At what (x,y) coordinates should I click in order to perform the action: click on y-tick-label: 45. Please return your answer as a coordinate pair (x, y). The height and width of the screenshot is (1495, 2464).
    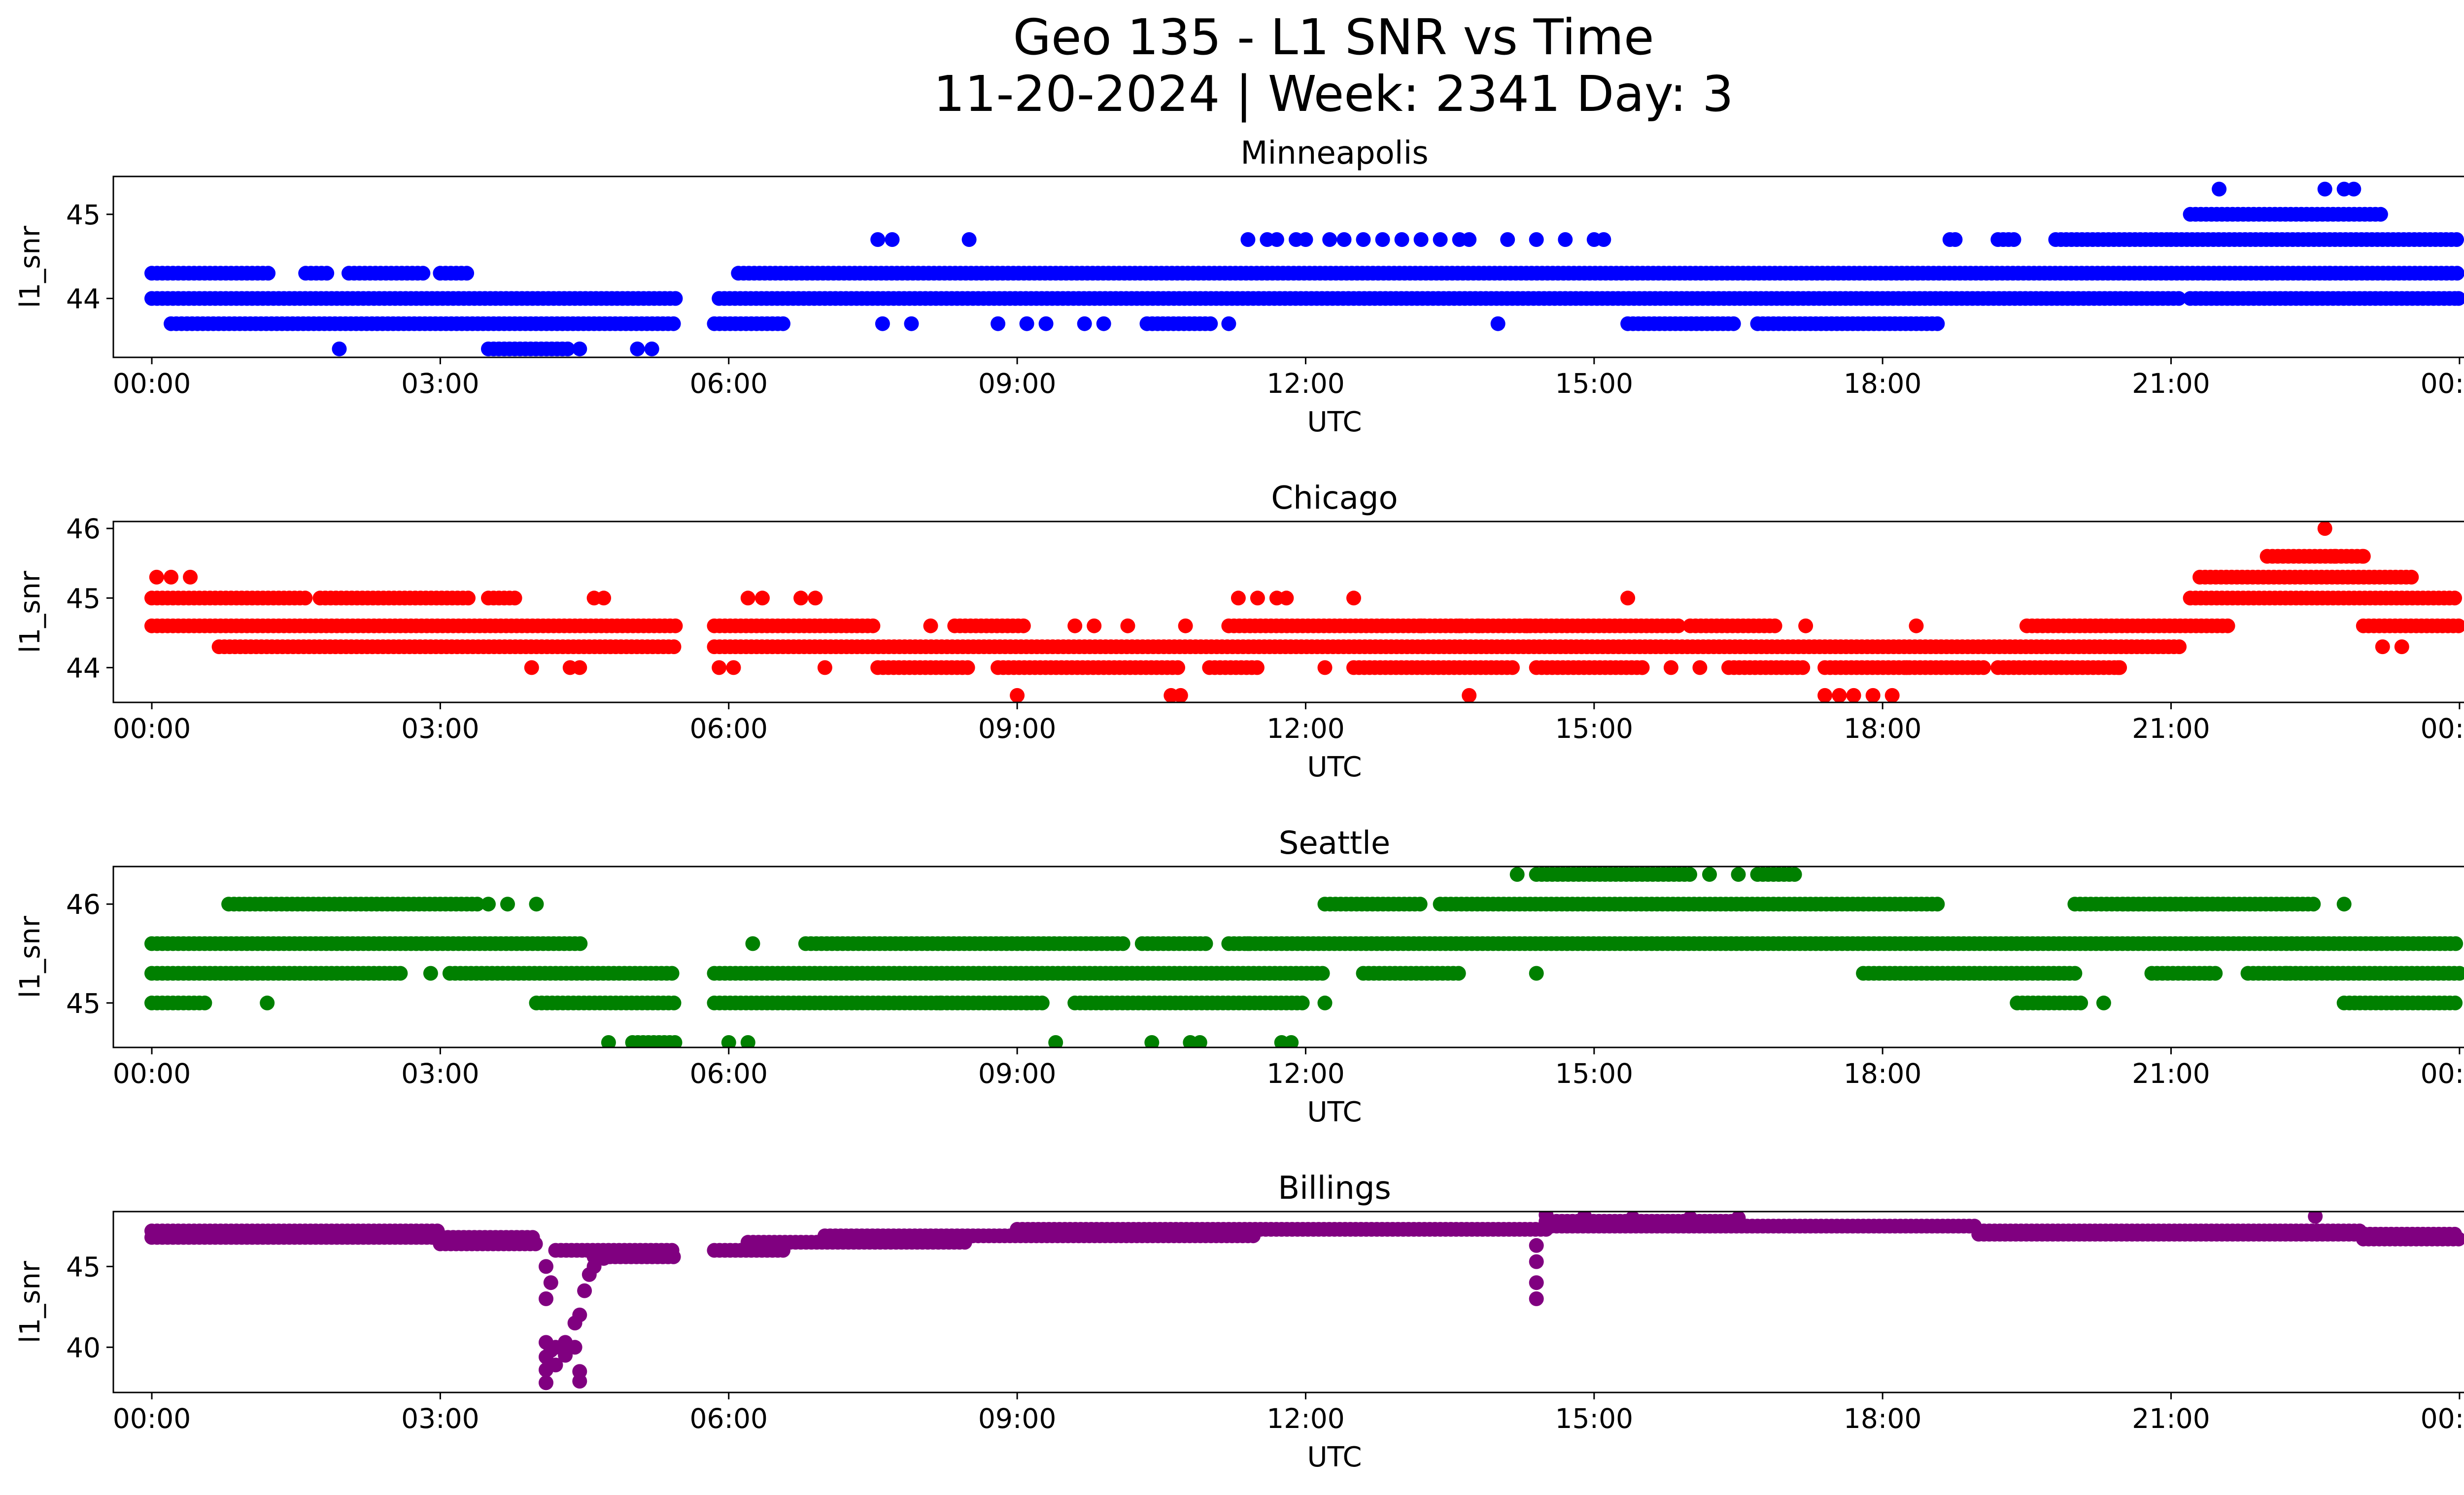
    Looking at the image, I should click on (83, 1003).